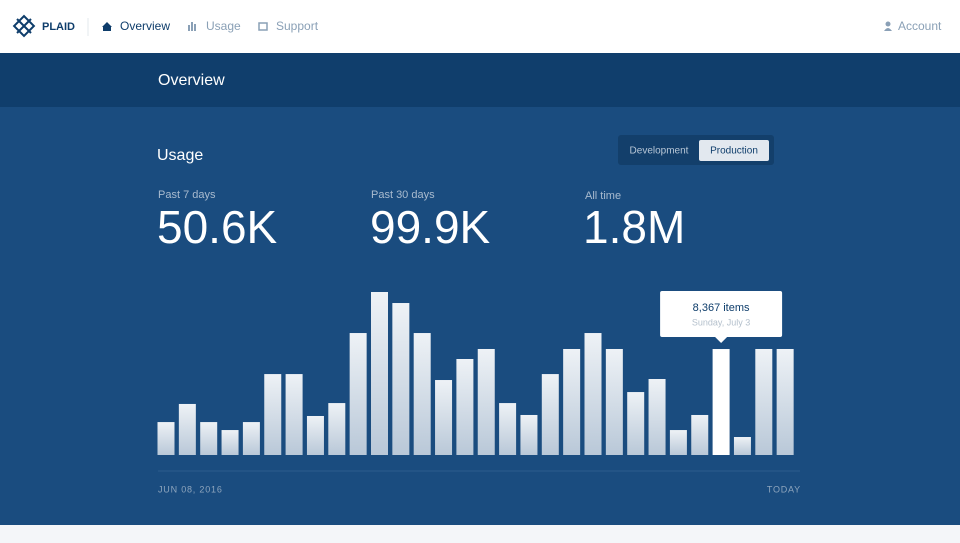 The height and width of the screenshot is (543, 960). I want to click on header-band, so click(480, 80).